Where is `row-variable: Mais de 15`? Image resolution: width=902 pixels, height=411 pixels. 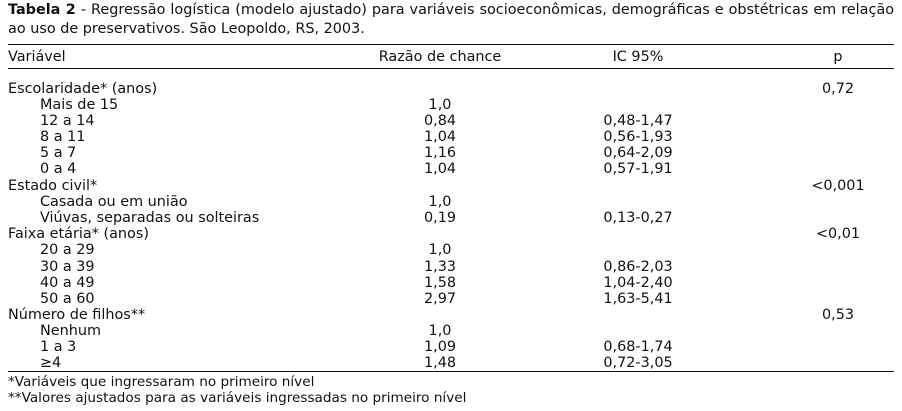
row-variable: Mais de 15 is located at coordinates (79, 105).